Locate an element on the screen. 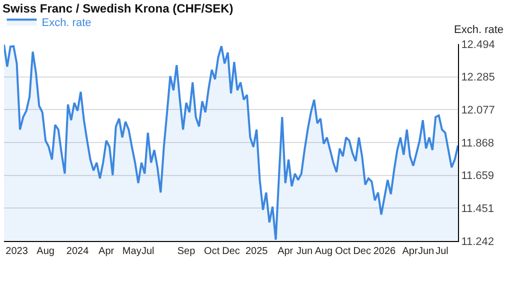 The width and height of the screenshot is (507, 288). y-tick-label: 11.451 is located at coordinates (477, 208).